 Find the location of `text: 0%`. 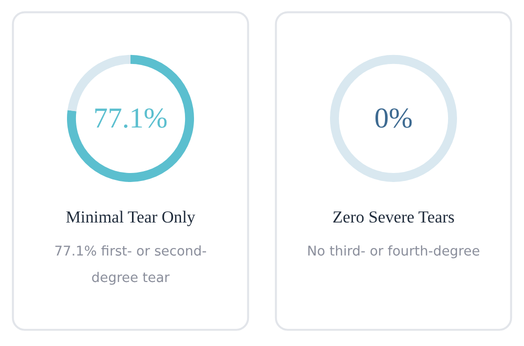

text: 0% is located at coordinates (393, 118).